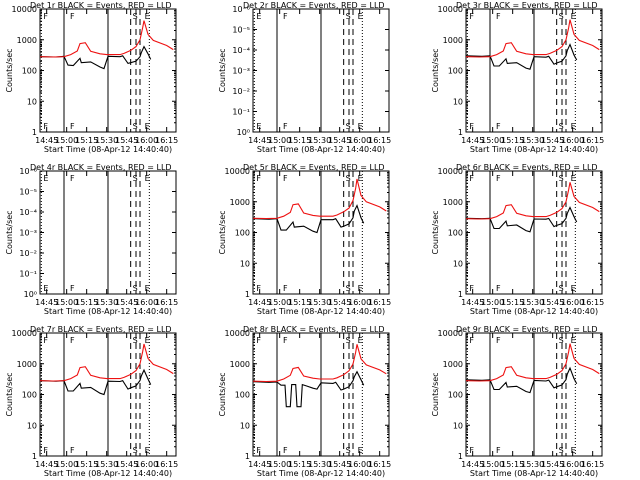  I want to click on chart-title: Det 2r BLACK = Events, RED = LLD, so click(314, 5).